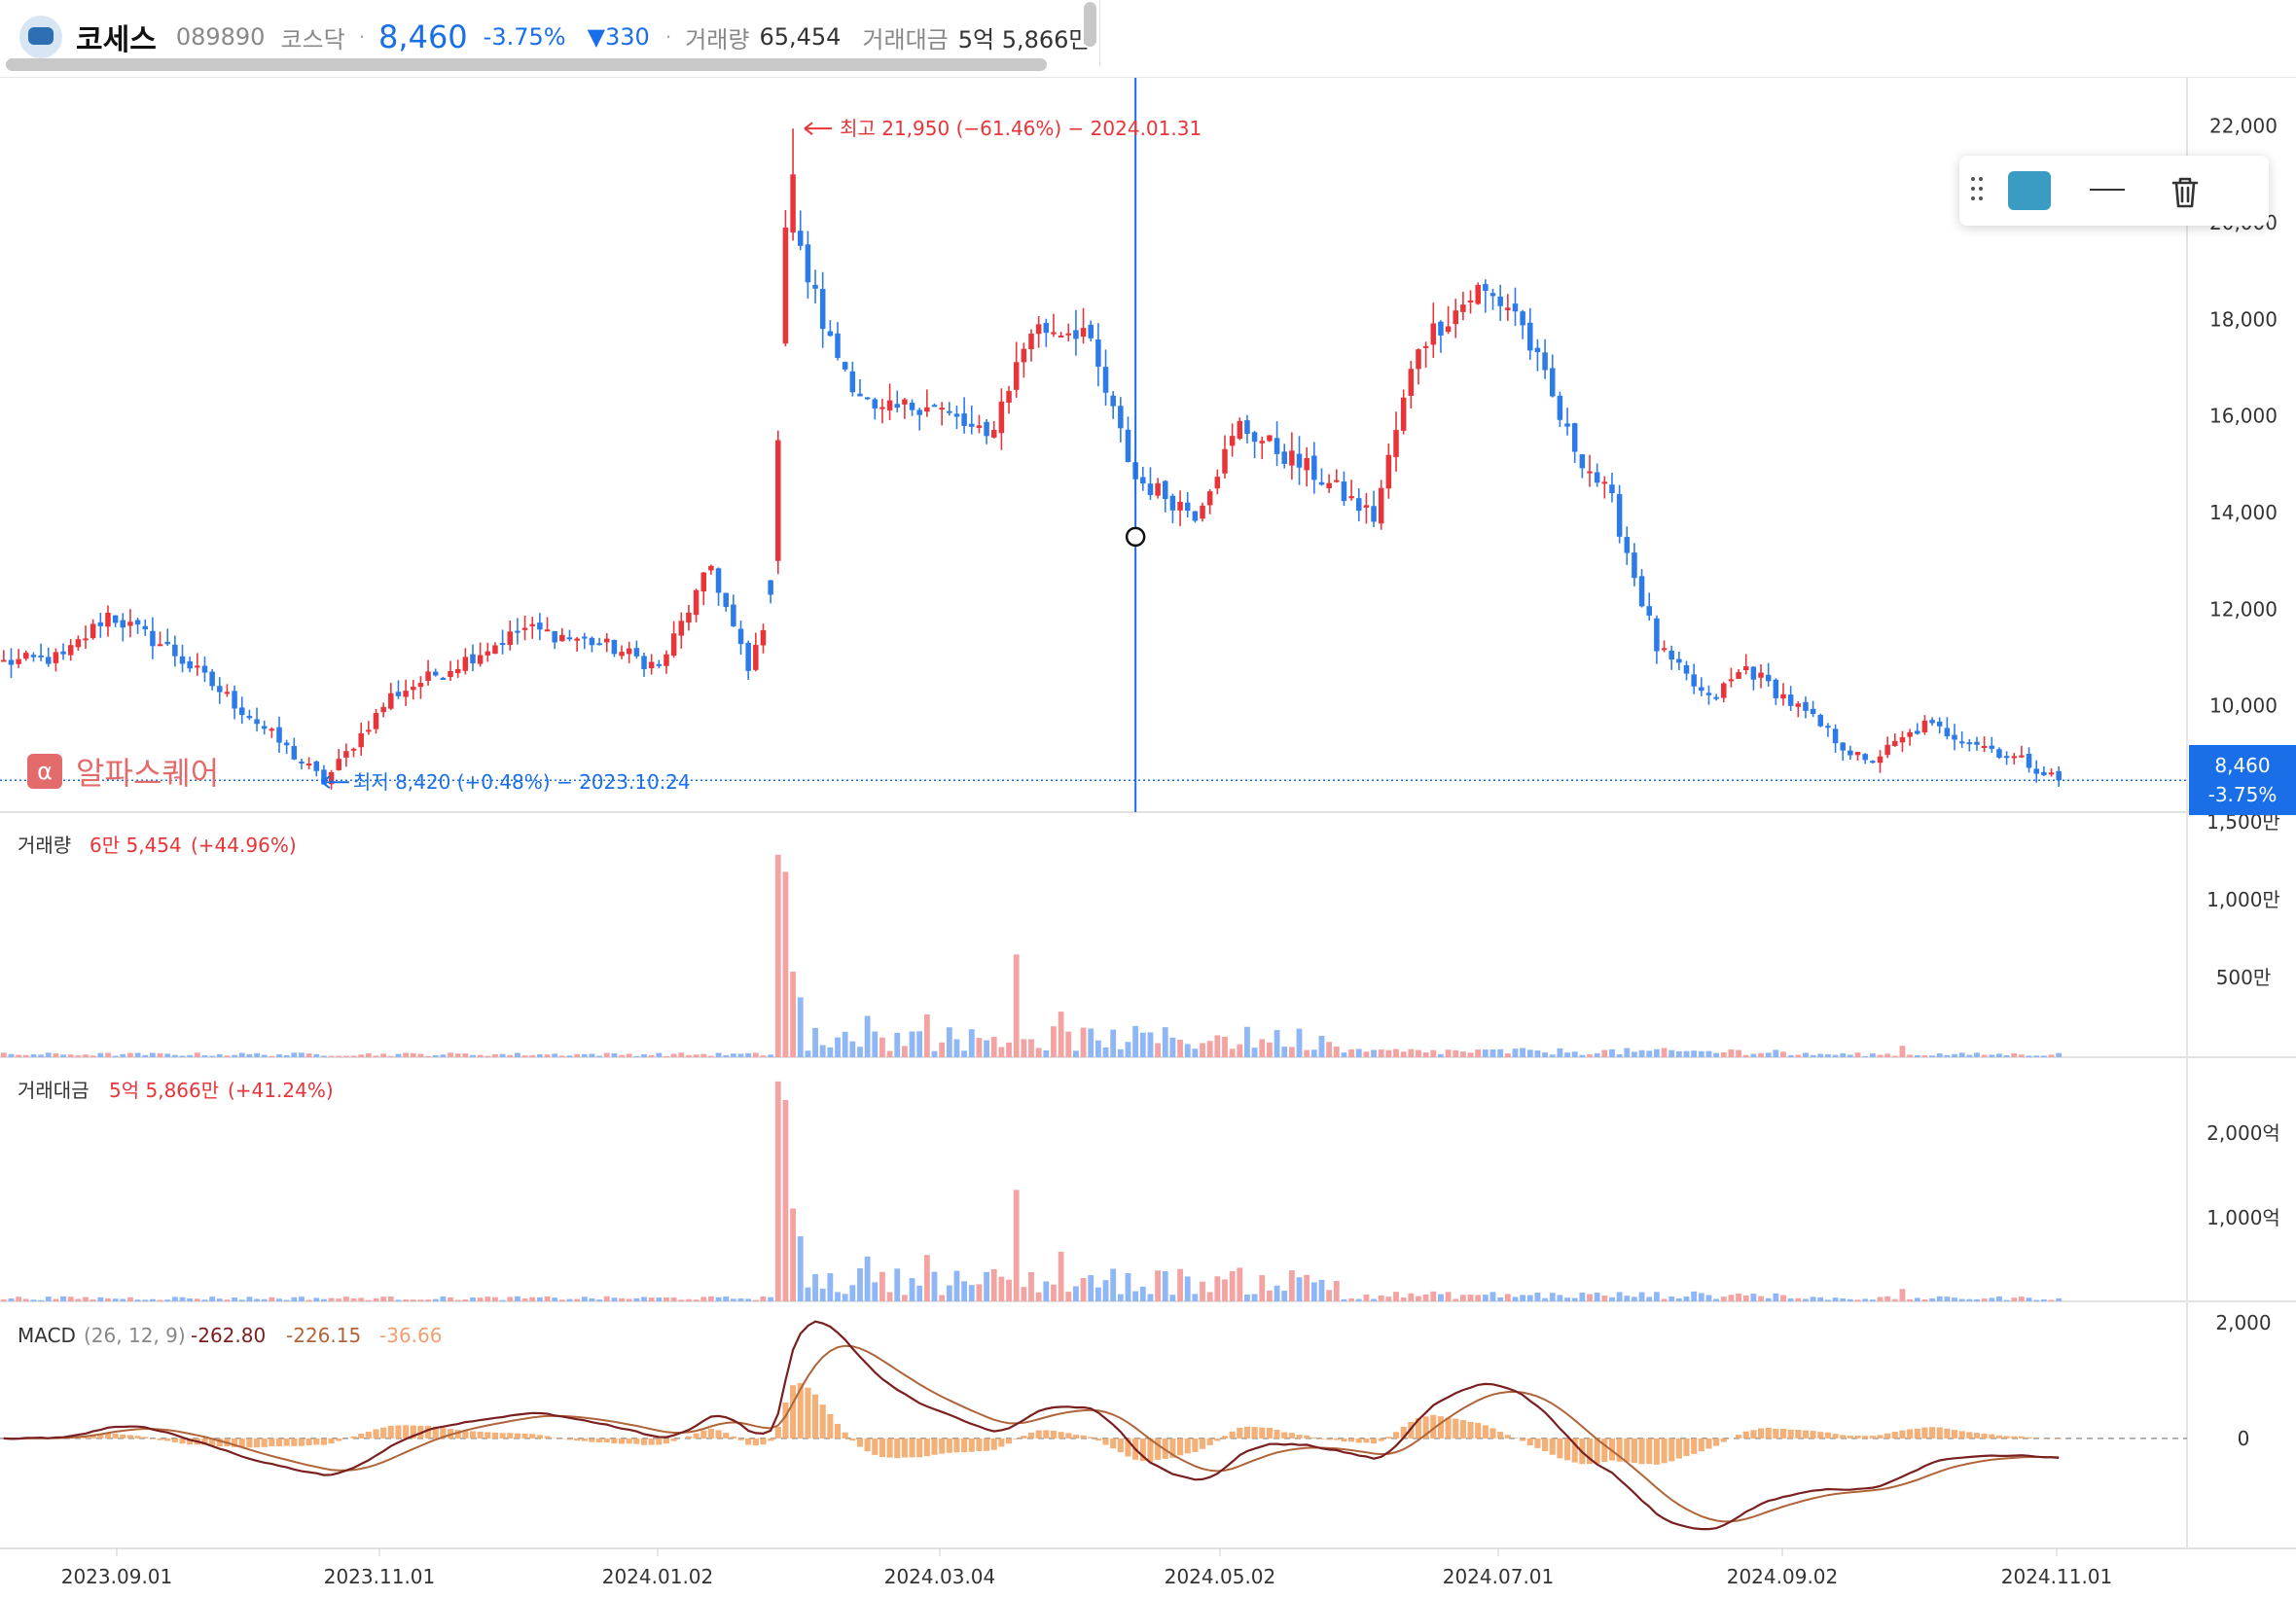 This screenshot has width=2296, height=1599. Describe the element at coordinates (526, 64) in the screenshot. I see `horizontal-scrollbar` at that location.